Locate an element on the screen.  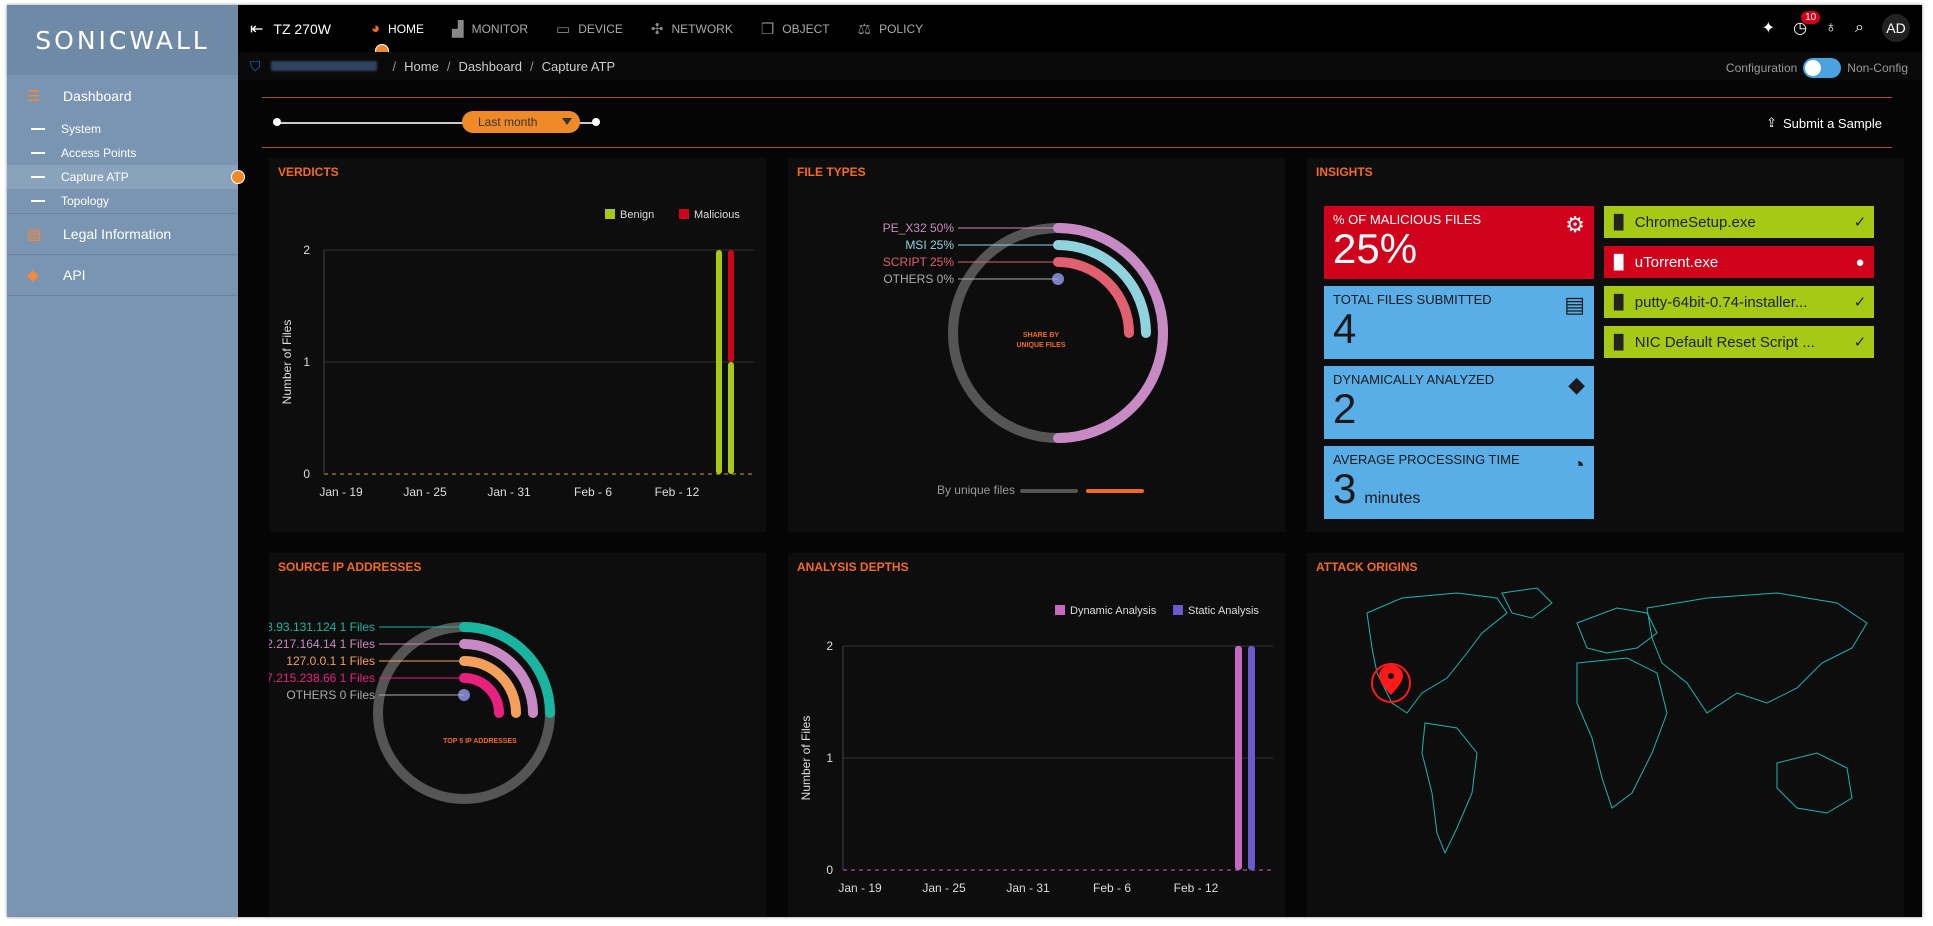
arc-msi is located at coordinates (1102, 289).